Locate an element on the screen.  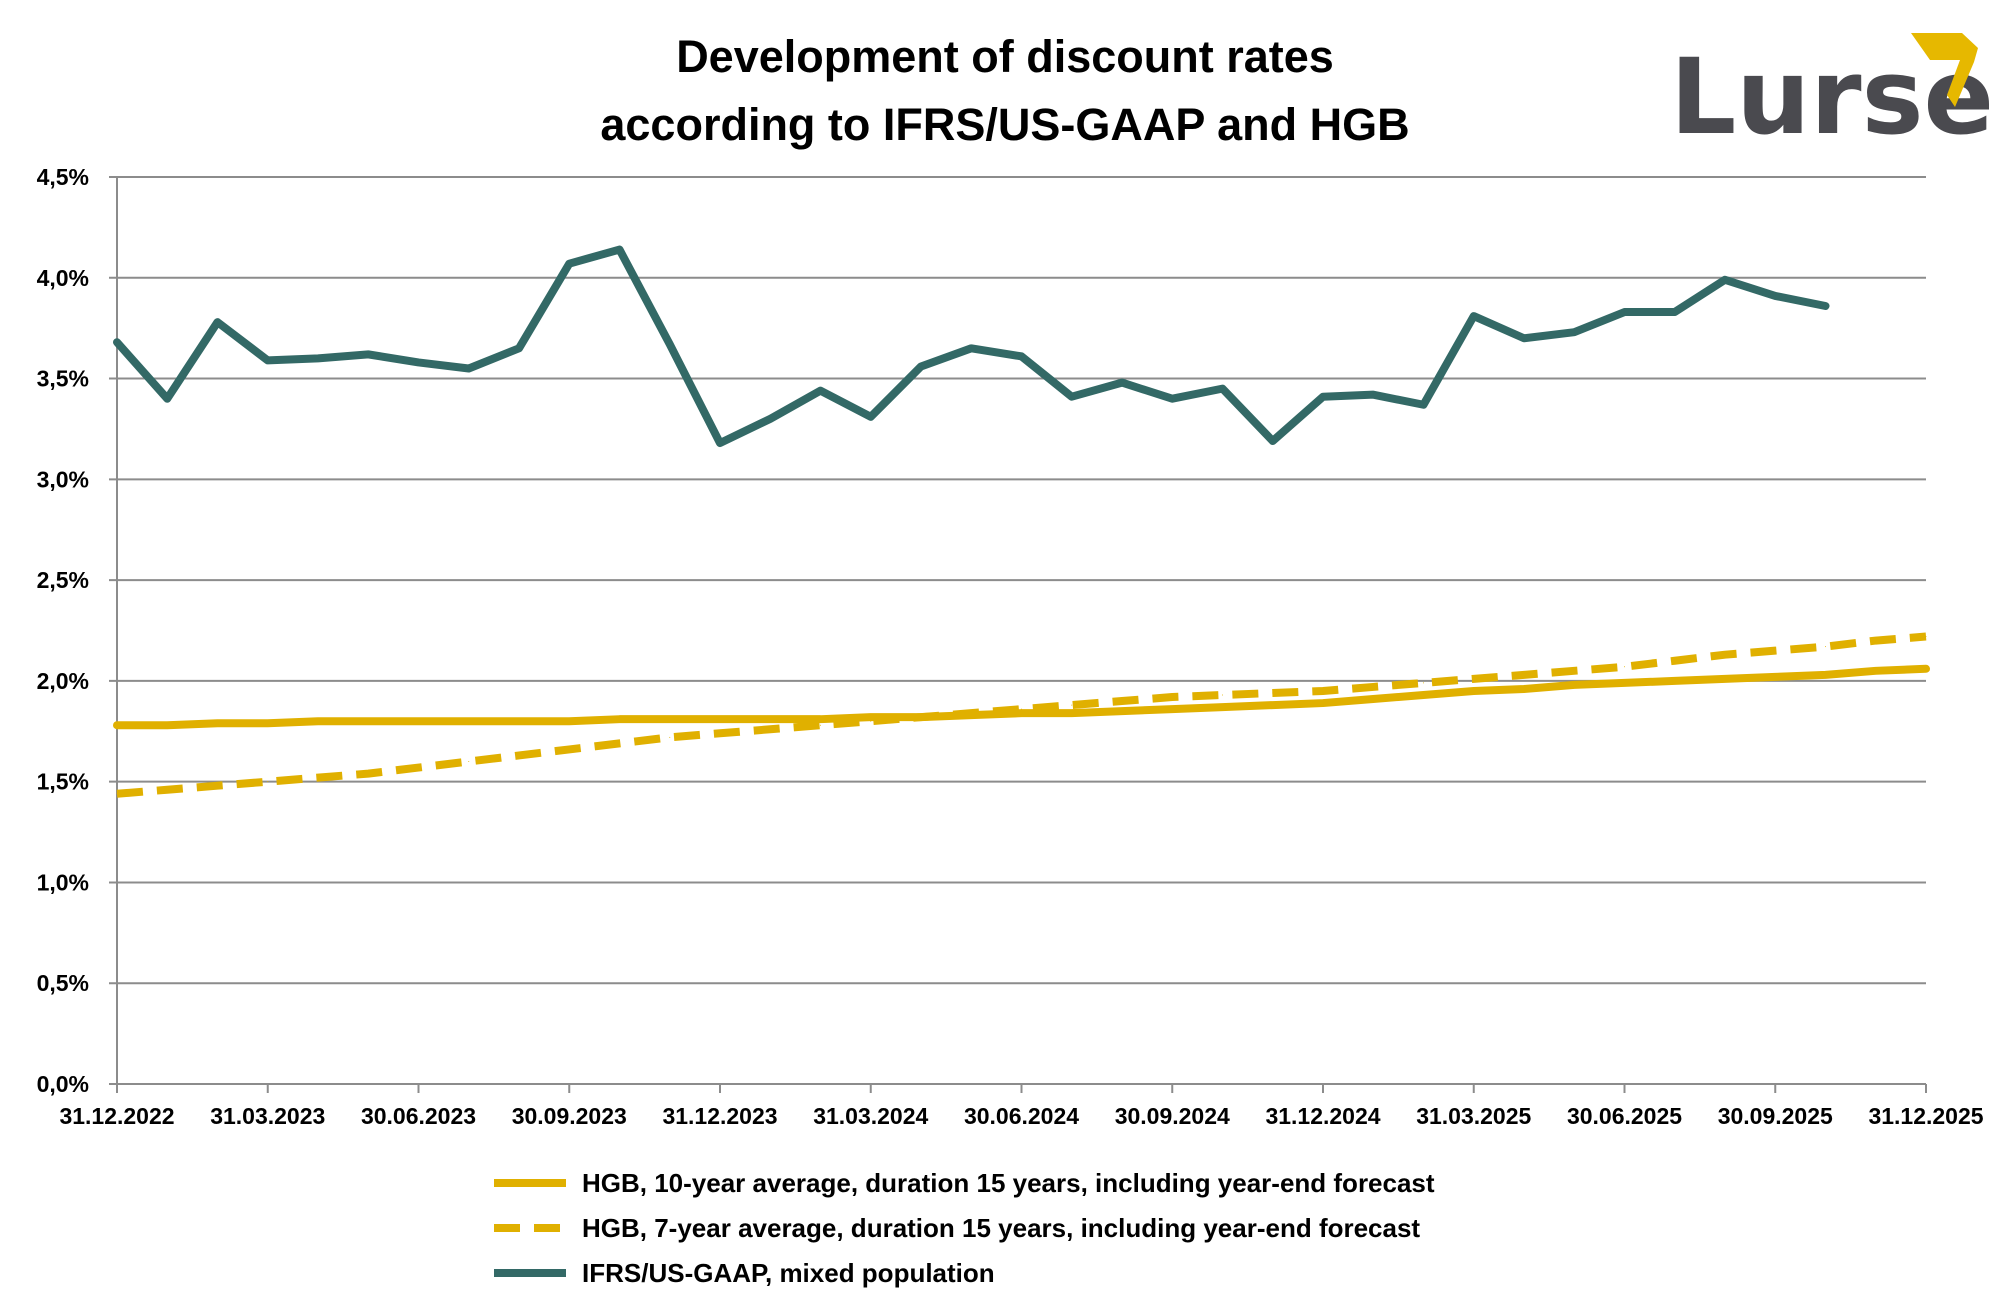
y-tick-label: 2,0% is located at coordinates (63, 681).